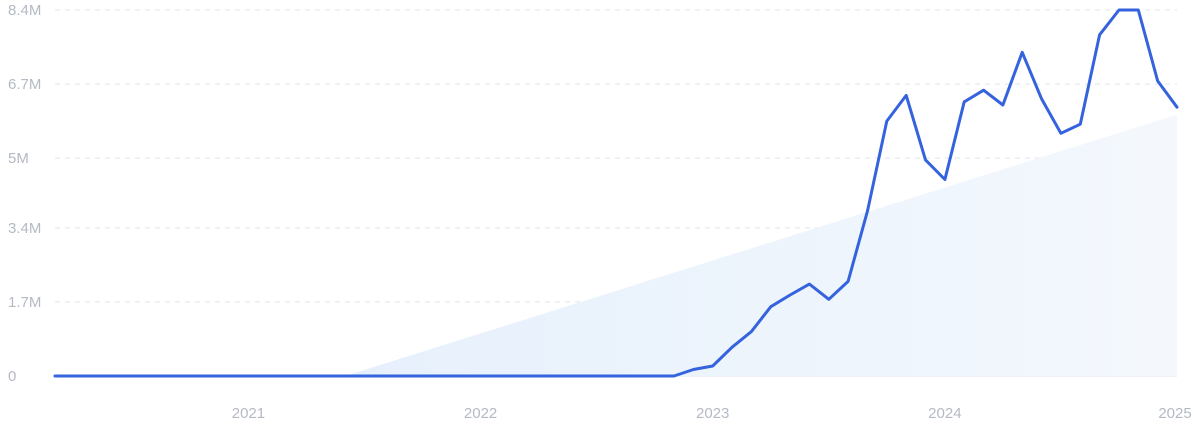  What do you see at coordinates (480, 413) in the screenshot?
I see `x-tick-label: 2022` at bounding box center [480, 413].